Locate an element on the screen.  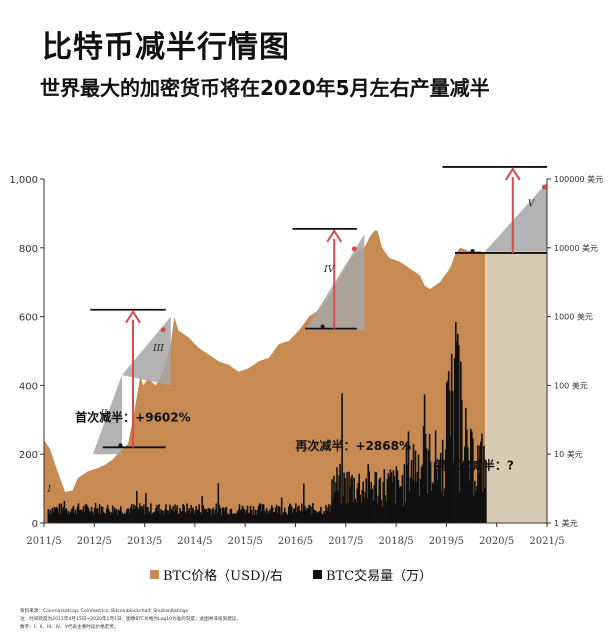
right-tick-label: 1 美元 is located at coordinates (566, 523).